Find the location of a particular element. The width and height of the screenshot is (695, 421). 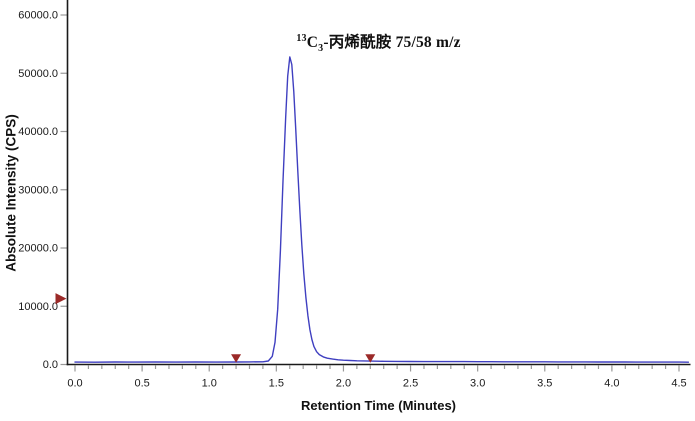

y-axis-arrow-marker is located at coordinates (61, 299).